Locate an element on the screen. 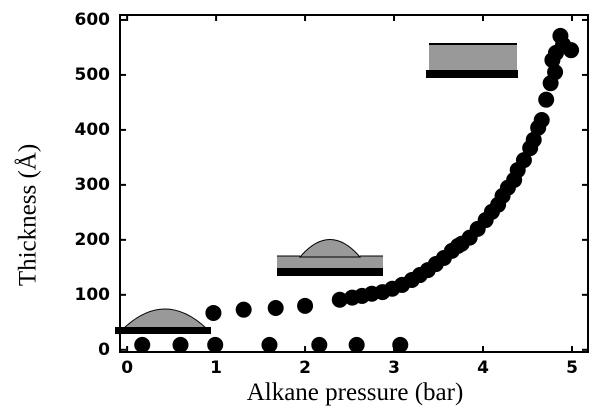 The height and width of the screenshot is (409, 591). thin-film is located at coordinates (330, 262).